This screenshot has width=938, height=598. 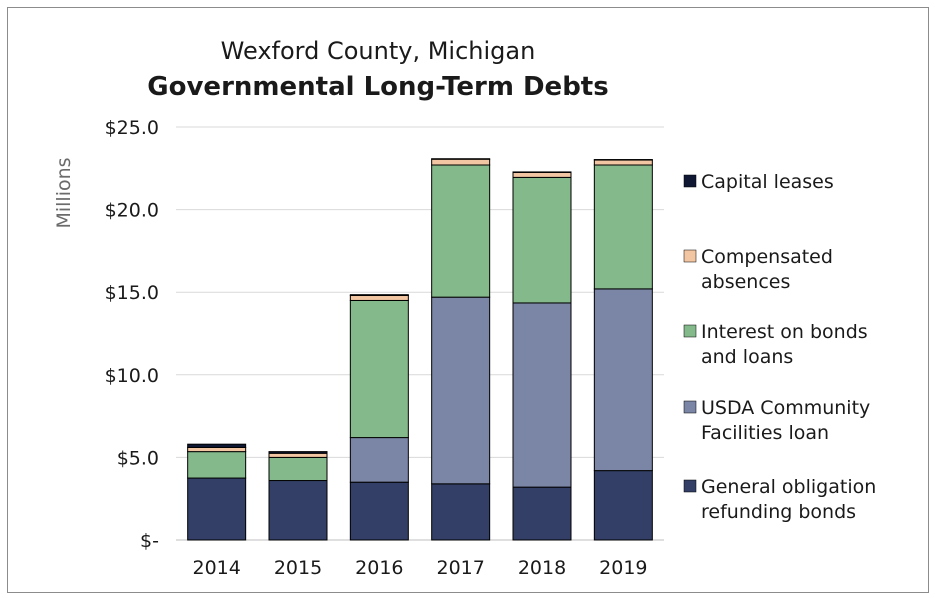 What do you see at coordinates (690, 181) in the screenshot?
I see `legend-swatch-capital-leases` at bounding box center [690, 181].